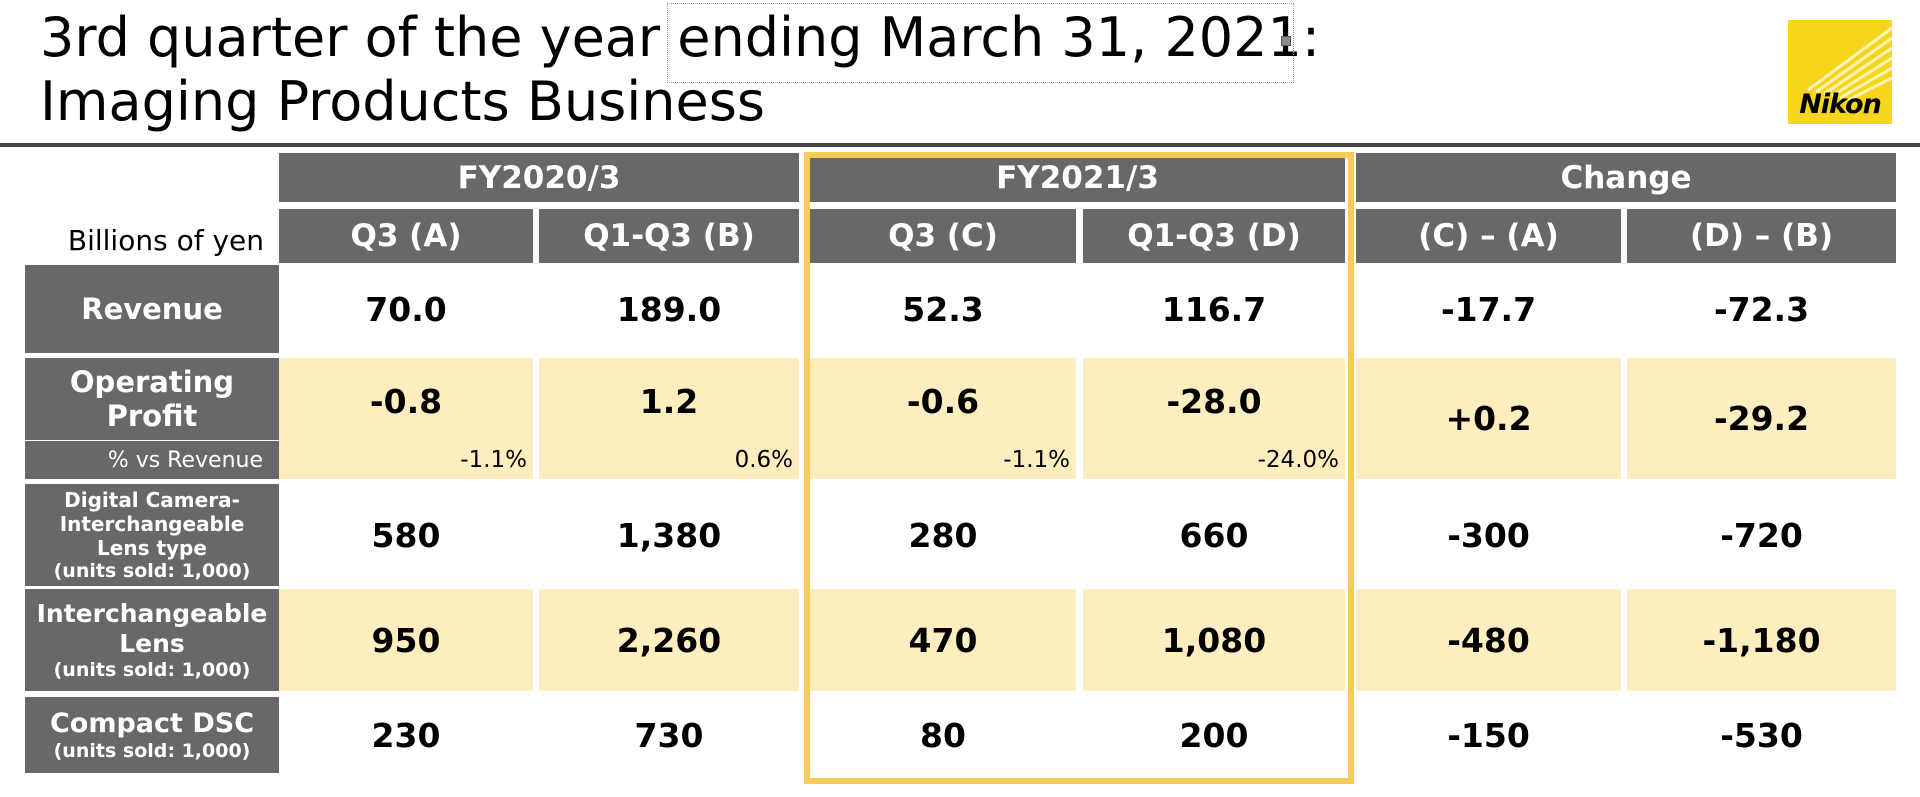 The width and height of the screenshot is (1920, 797). I want to click on row-label-revenue: Revenue, so click(152, 309).